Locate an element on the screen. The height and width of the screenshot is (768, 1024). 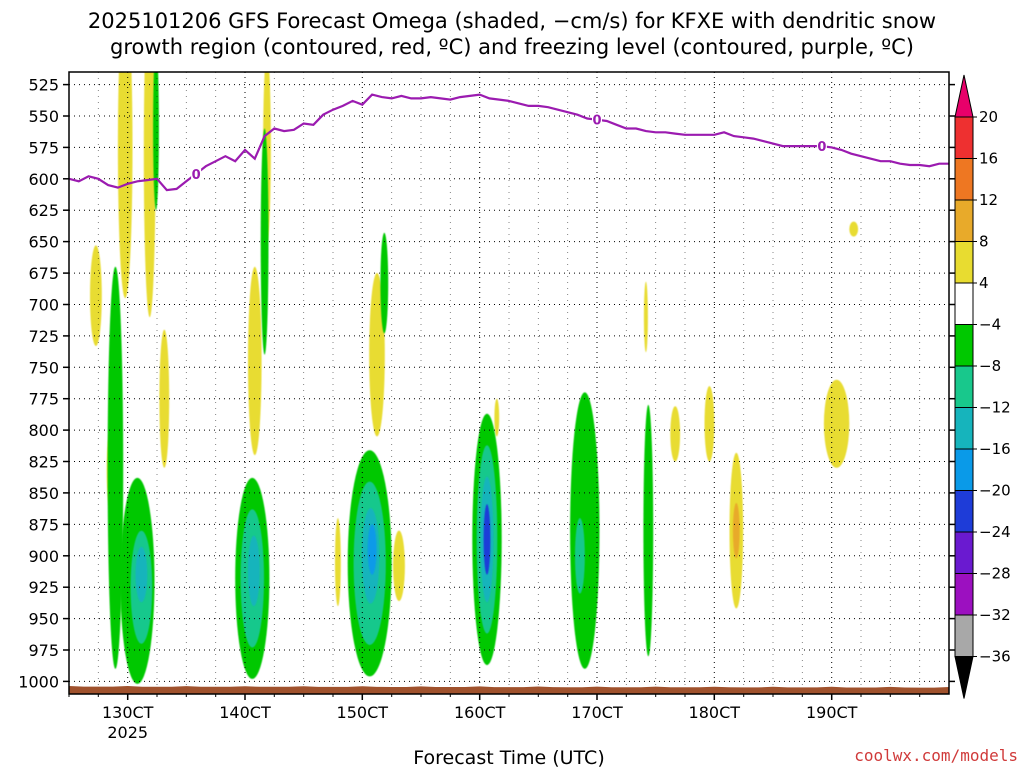
colorbar-label-12: −32 is located at coordinates (995, 615).